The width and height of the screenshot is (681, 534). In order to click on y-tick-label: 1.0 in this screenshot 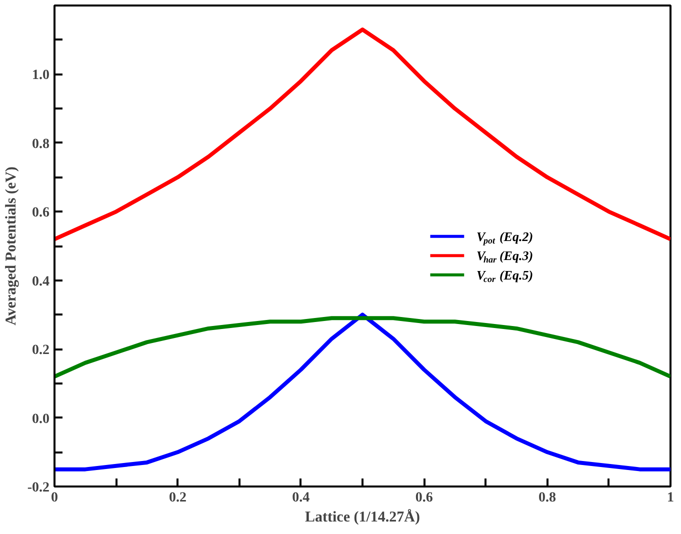, I will do `click(41, 76)`.